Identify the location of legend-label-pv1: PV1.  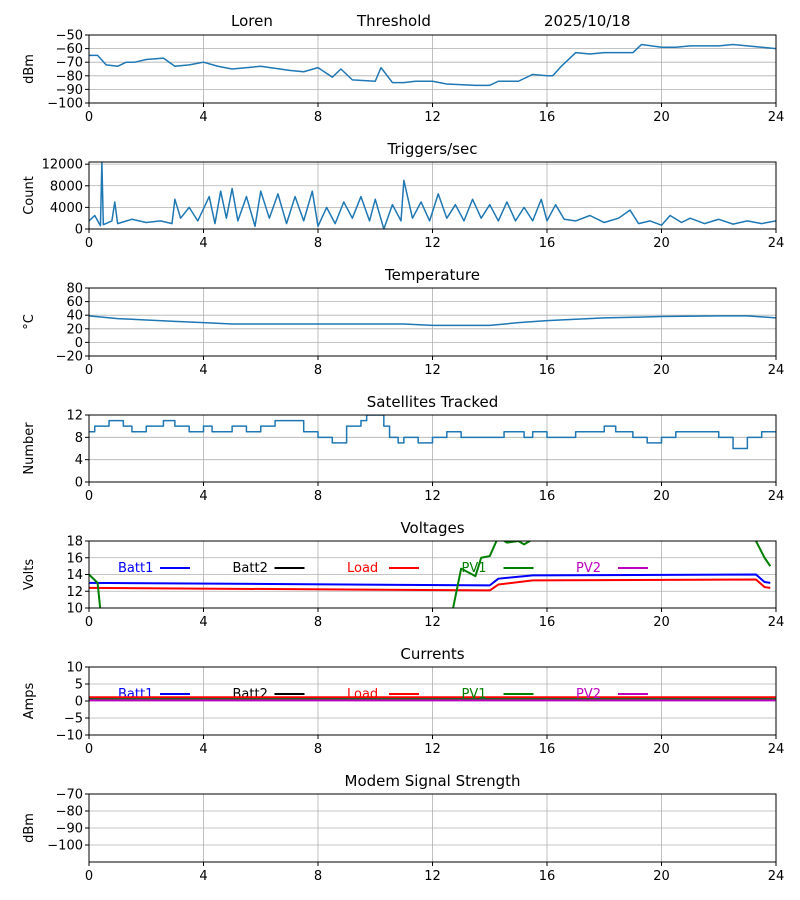
(474, 694).